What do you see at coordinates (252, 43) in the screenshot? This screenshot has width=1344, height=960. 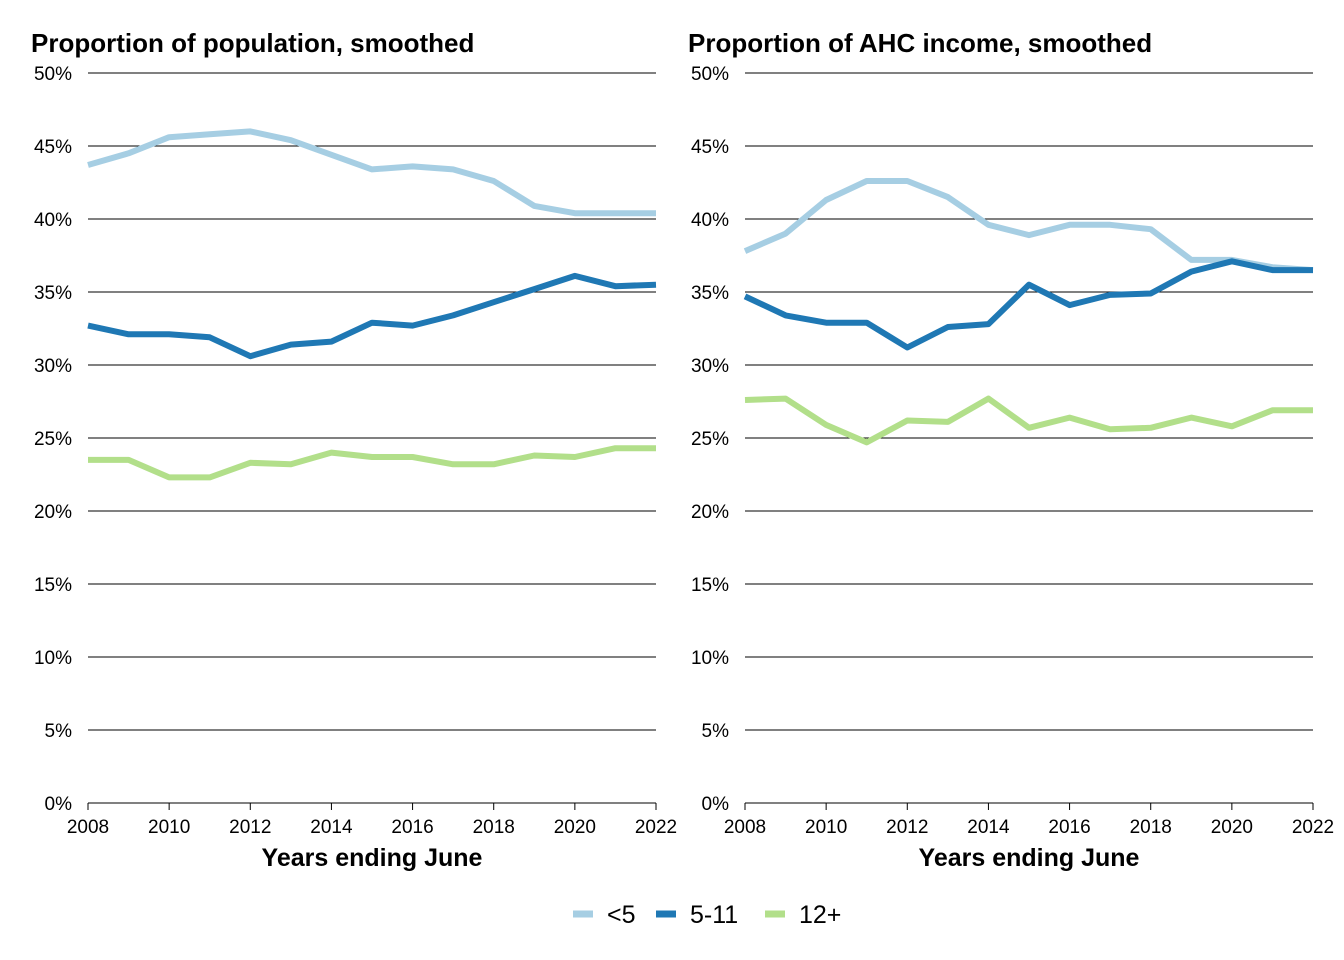 I see `chart-title: Proportion of population, smoothed` at bounding box center [252, 43].